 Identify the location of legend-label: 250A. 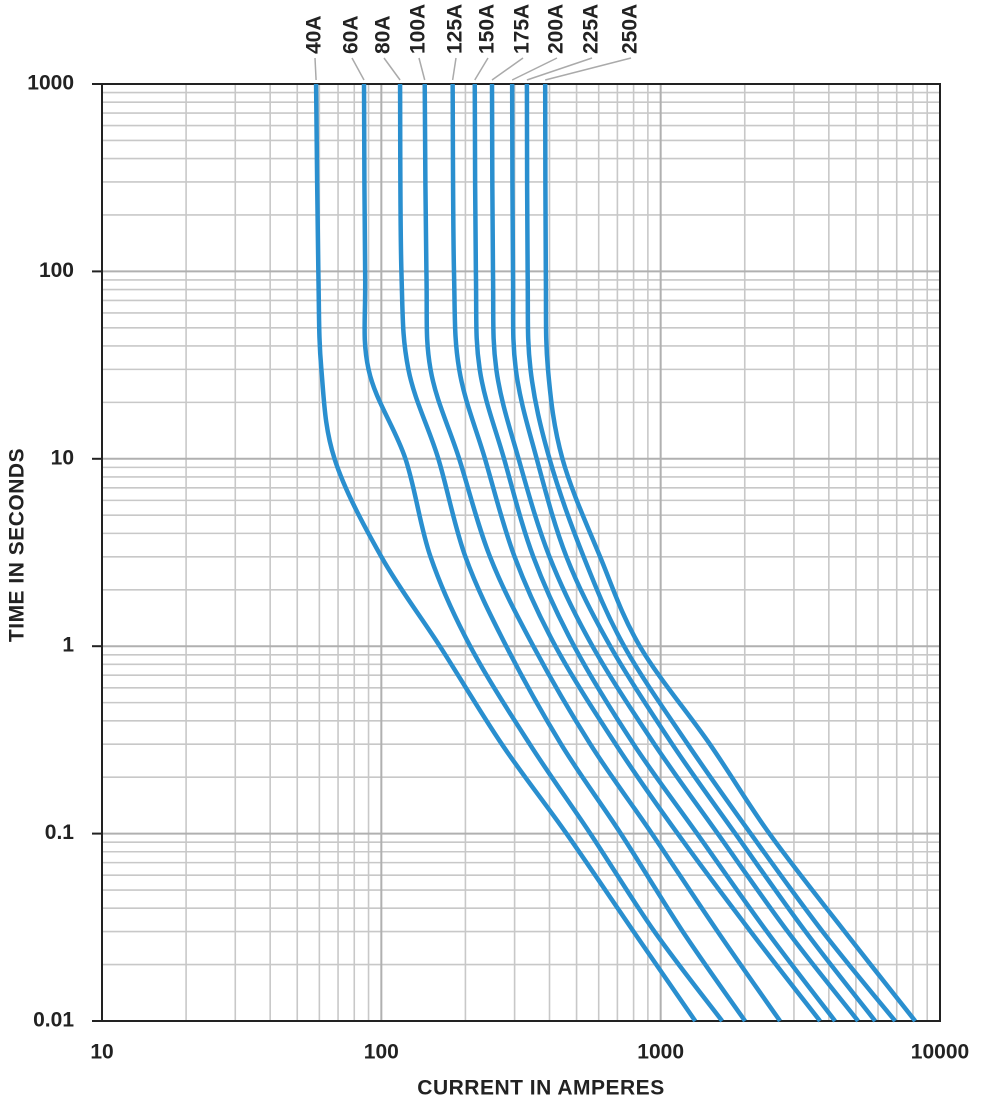
(630, 29).